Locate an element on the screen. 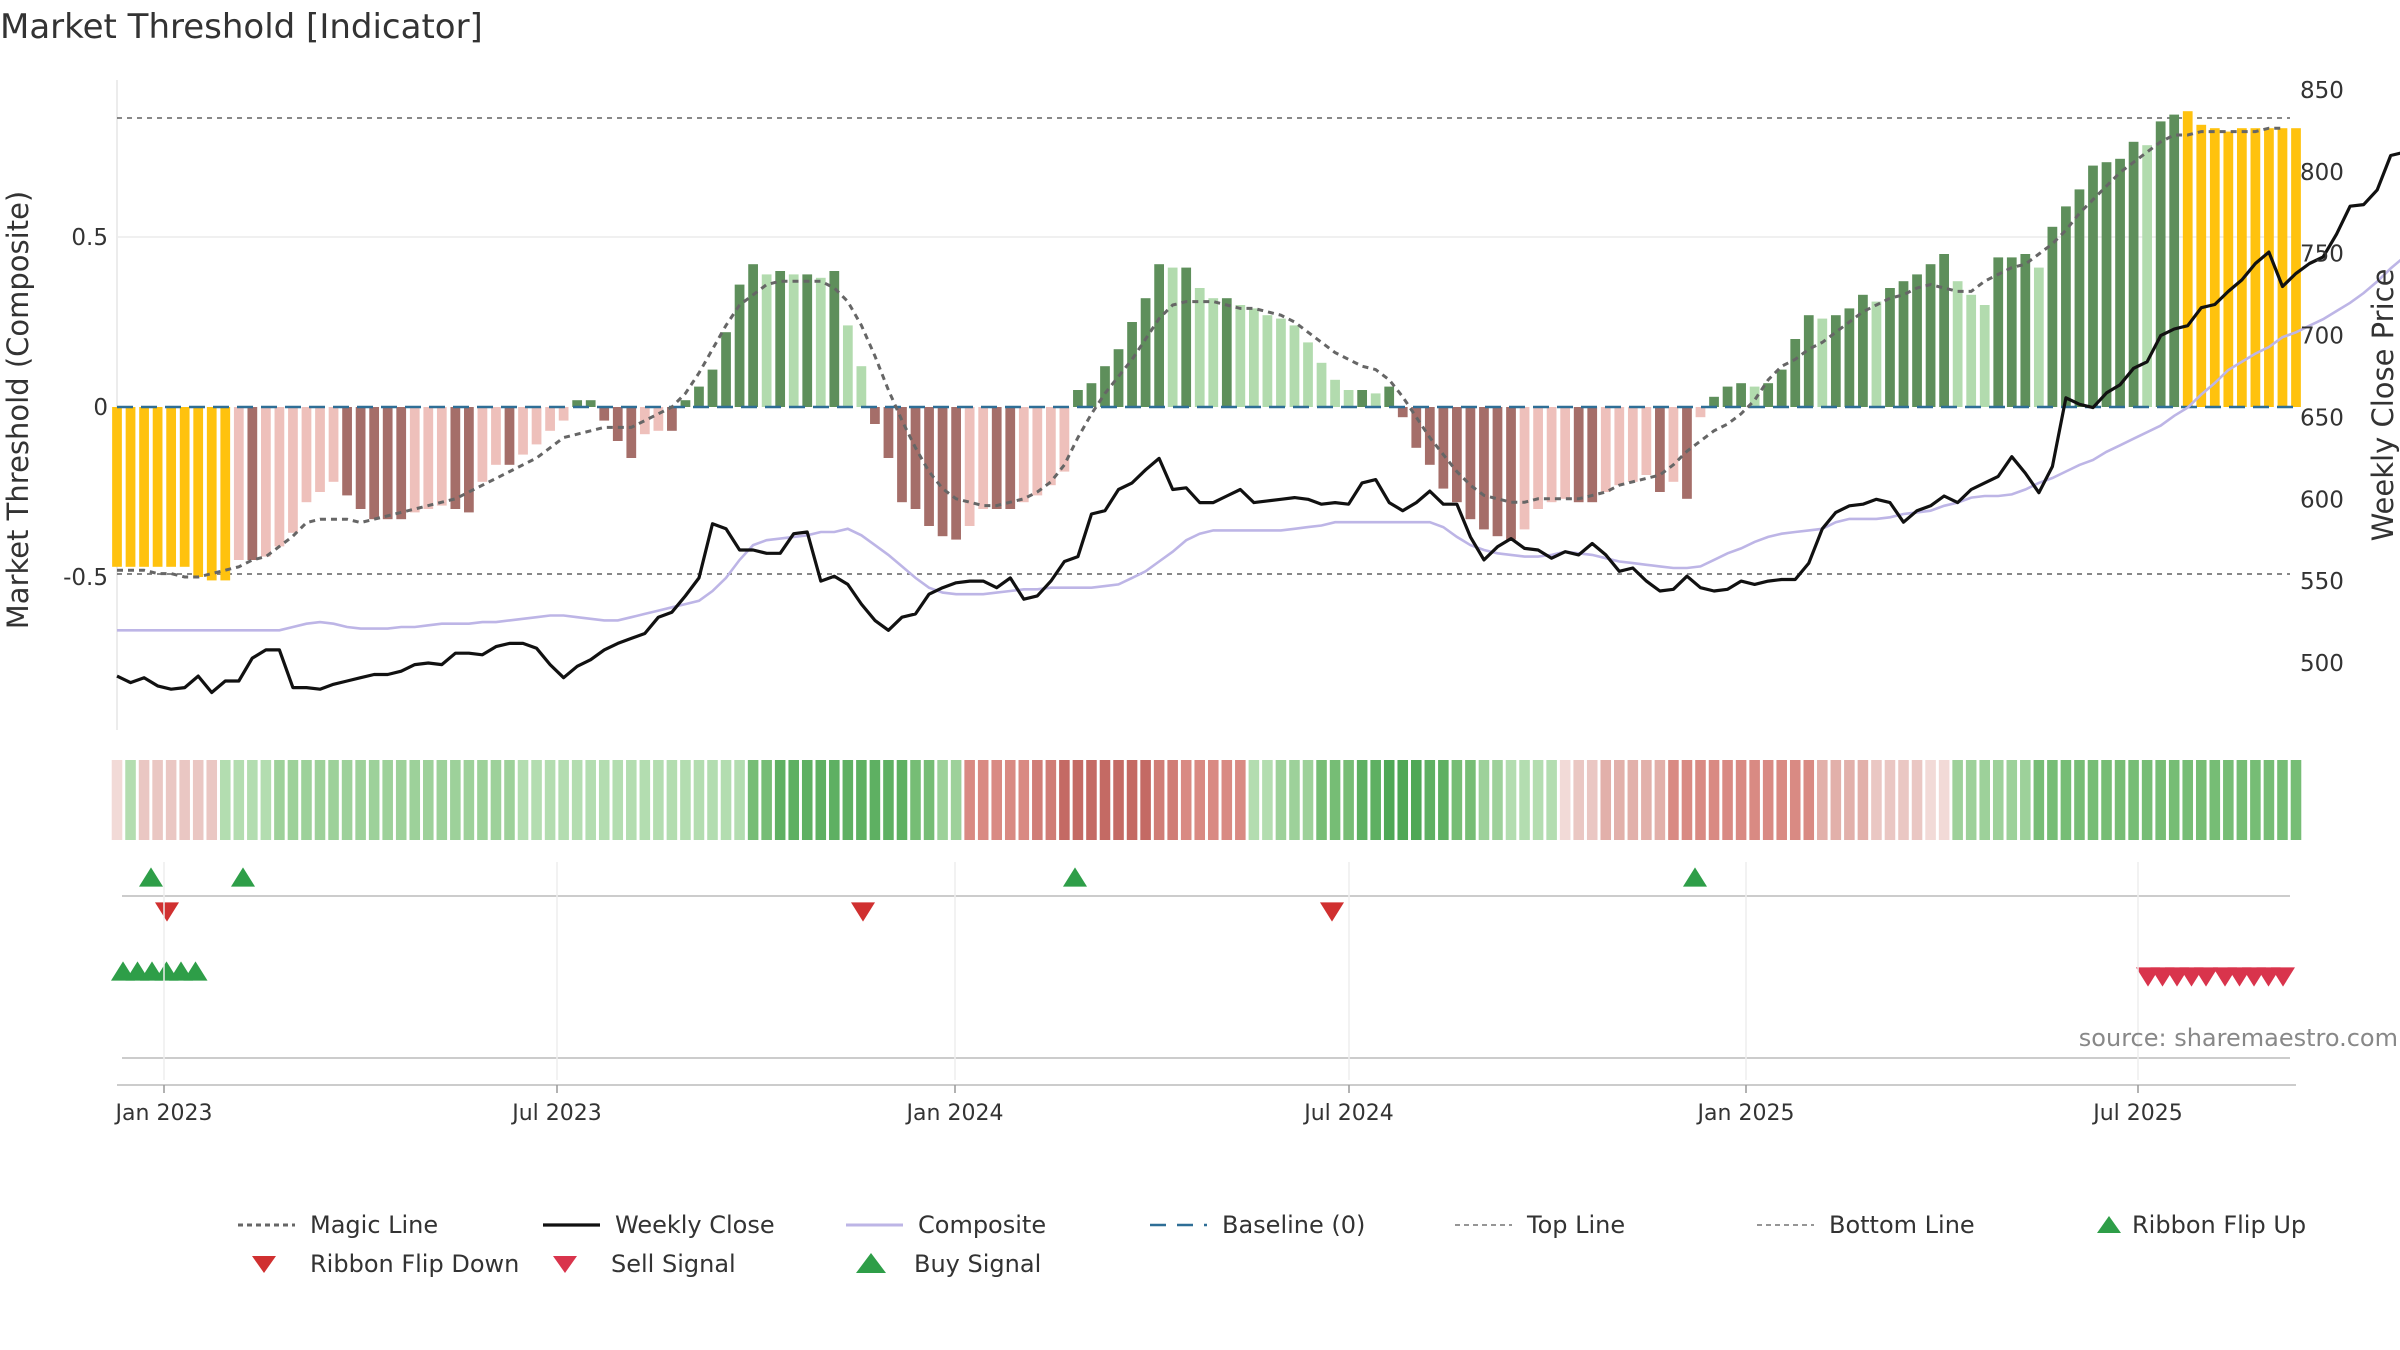  y-axis-label: Market Threshold (Composite) is located at coordinates (18, 410).